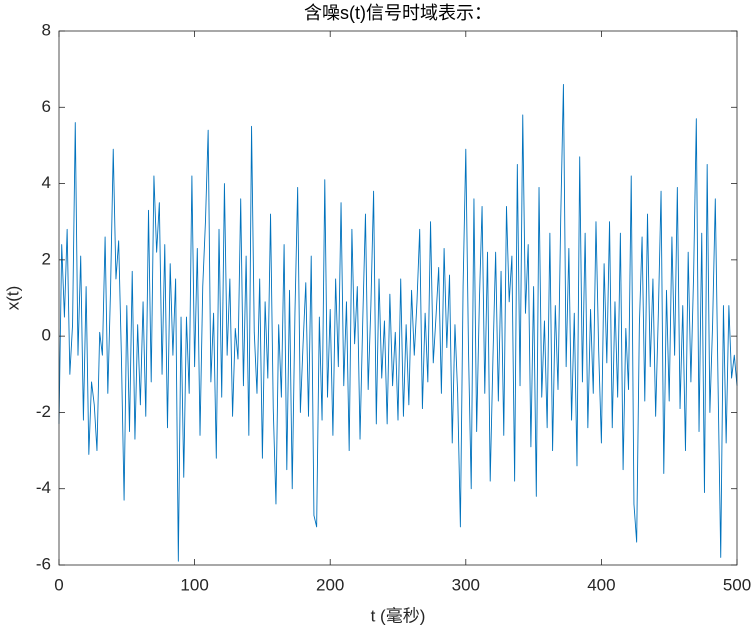  Describe the element at coordinates (46, 335) in the screenshot. I see `y-tick-label: 0` at that location.